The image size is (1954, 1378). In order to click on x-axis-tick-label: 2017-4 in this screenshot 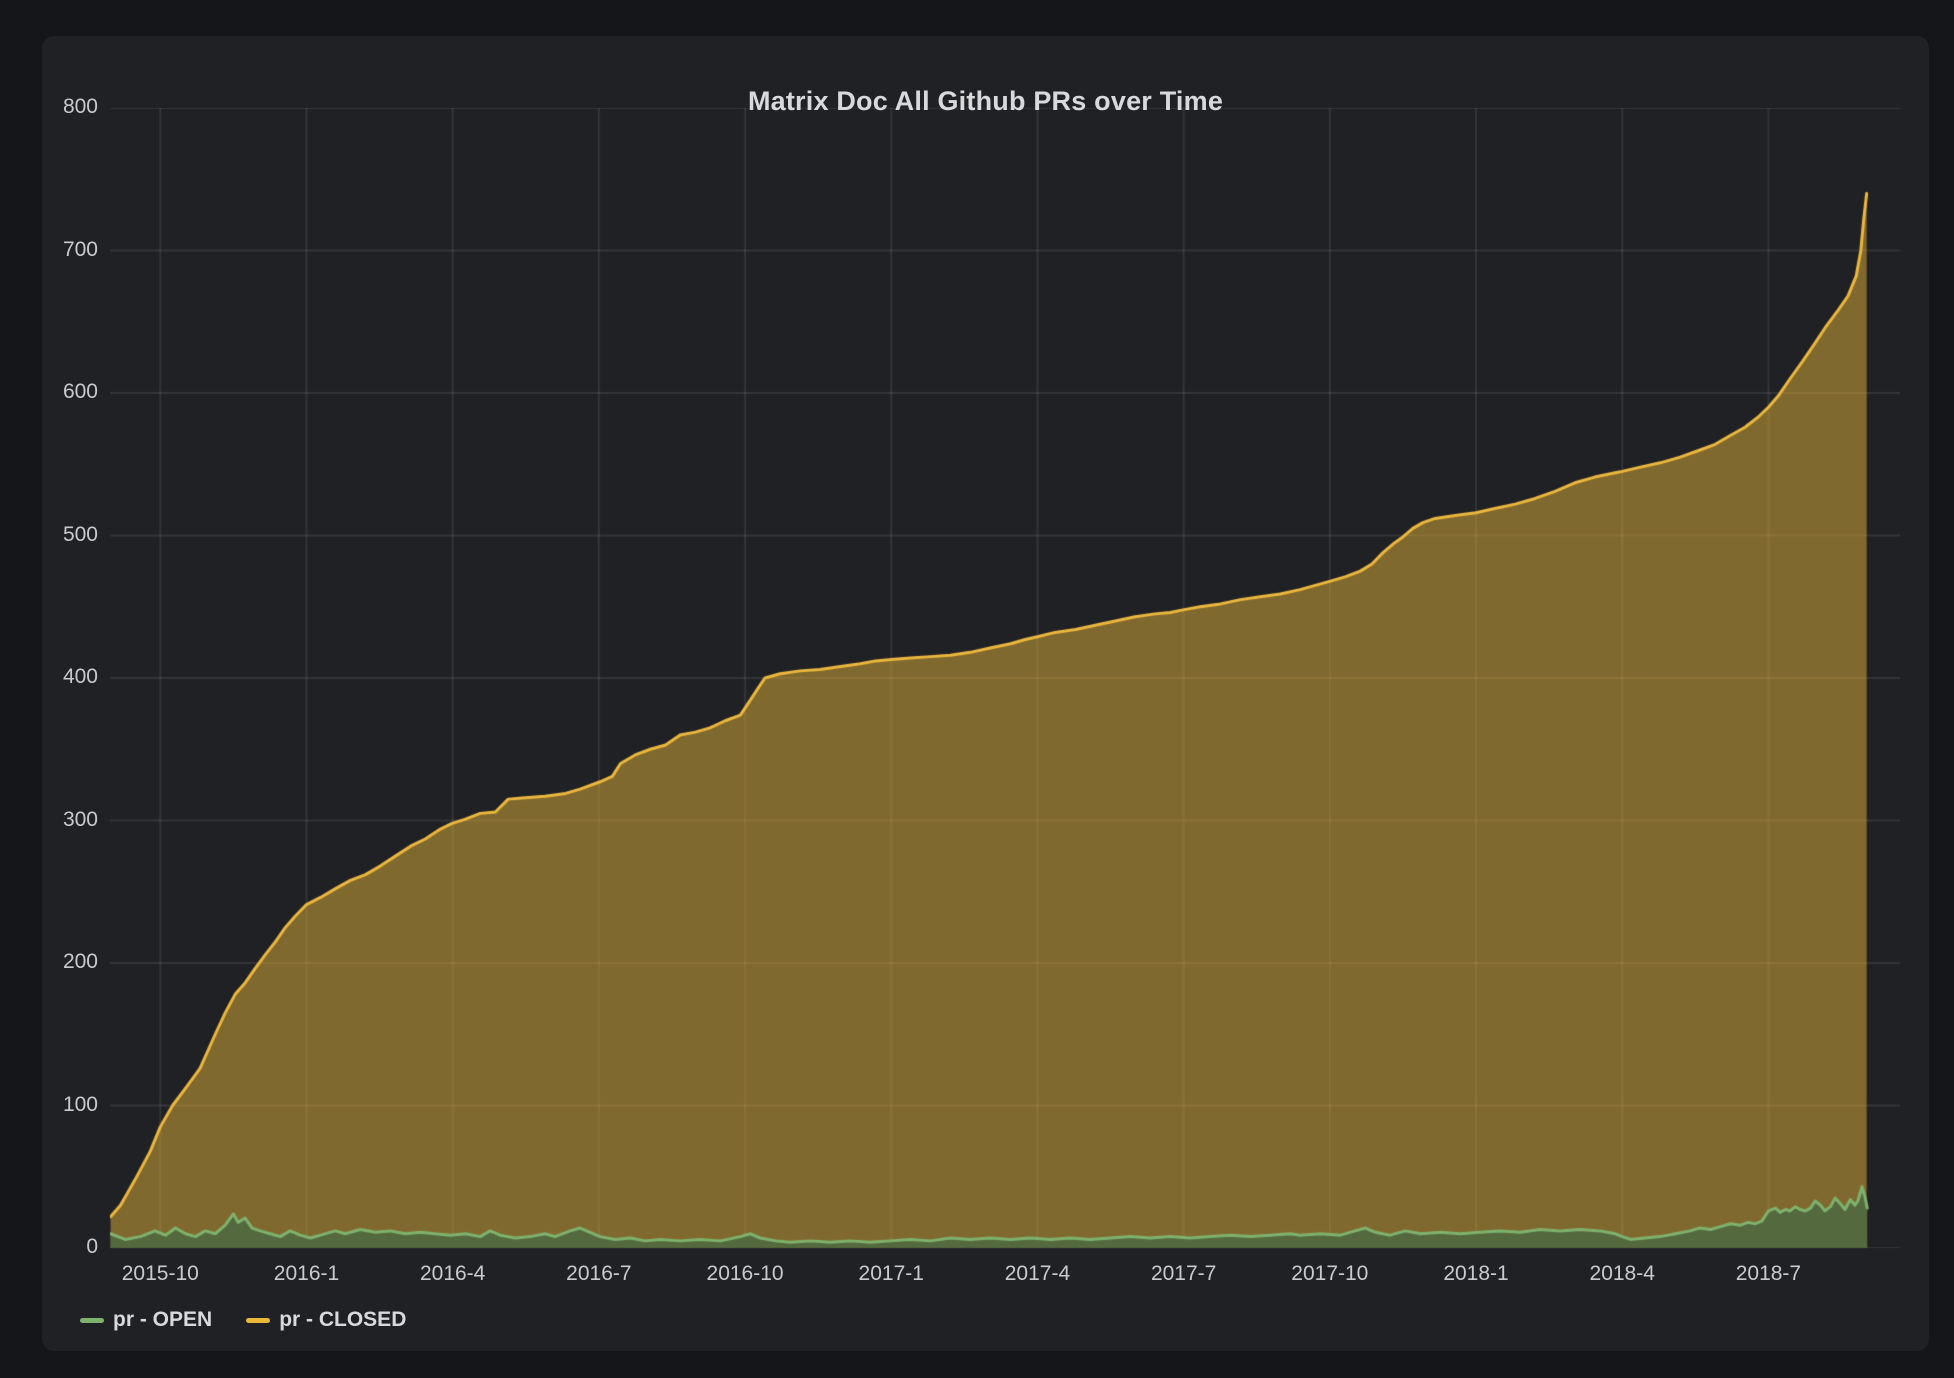, I will do `click(1037, 1273)`.